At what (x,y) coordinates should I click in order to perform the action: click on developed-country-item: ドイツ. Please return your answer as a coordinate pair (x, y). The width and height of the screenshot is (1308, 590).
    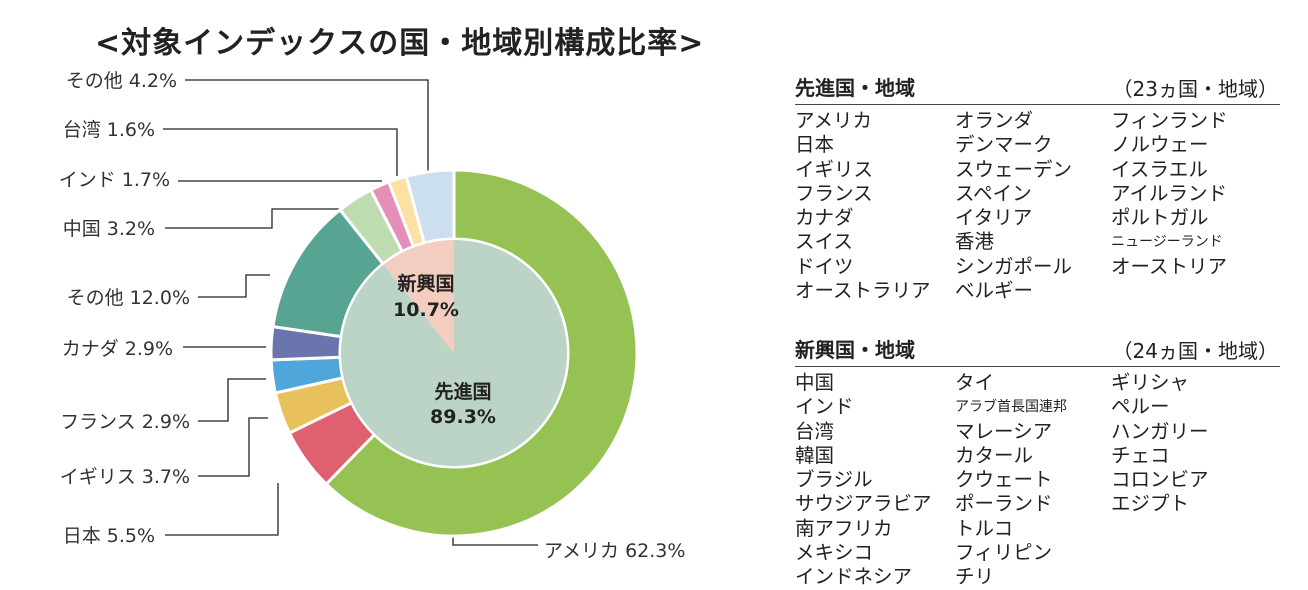
    Looking at the image, I should click on (824, 266).